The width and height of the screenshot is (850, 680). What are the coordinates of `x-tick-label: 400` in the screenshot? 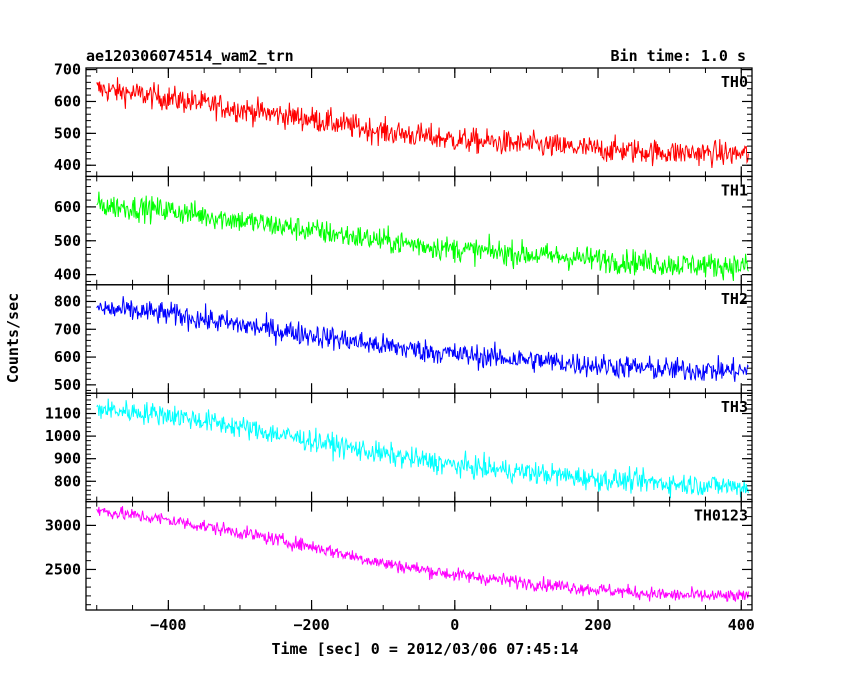 It's located at (741, 625).